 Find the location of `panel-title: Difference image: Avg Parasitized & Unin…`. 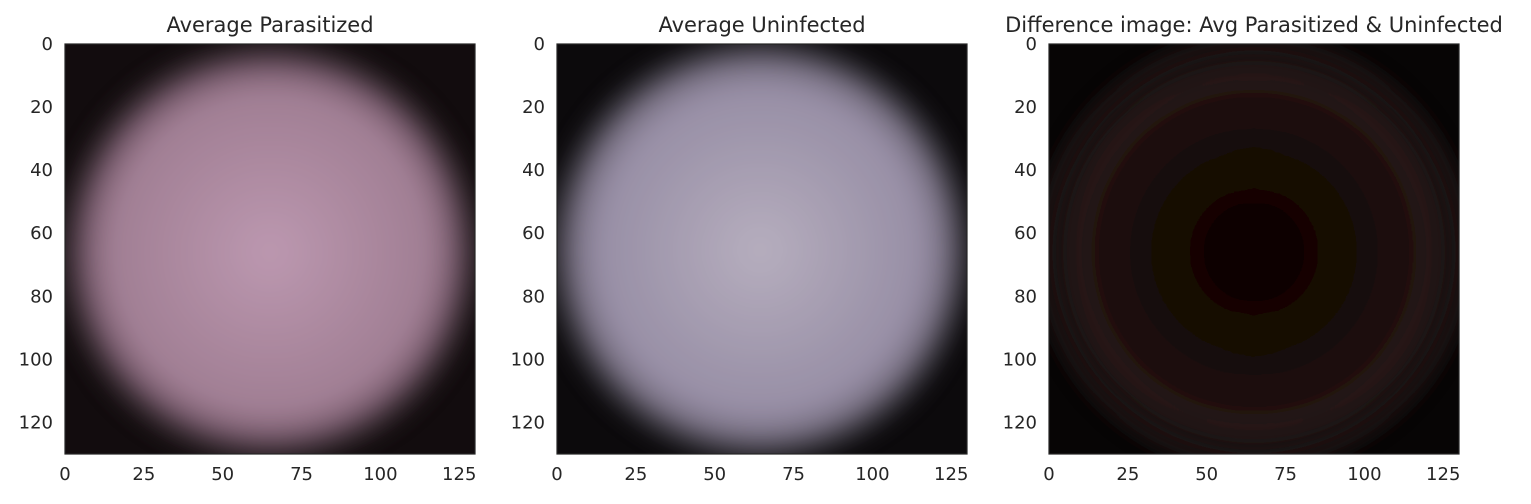

panel-title: Difference image: Avg Parasitized & Unin… is located at coordinates (1254, 25).